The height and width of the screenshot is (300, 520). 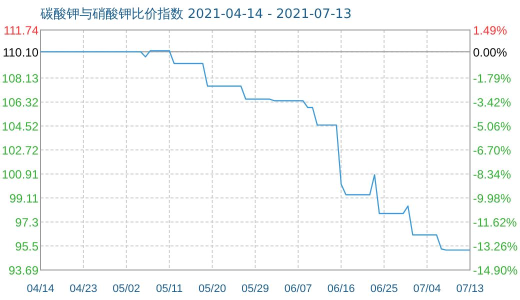 What do you see at coordinates (27, 223) in the screenshot?
I see `y-tick-label: 97.3` at bounding box center [27, 223].